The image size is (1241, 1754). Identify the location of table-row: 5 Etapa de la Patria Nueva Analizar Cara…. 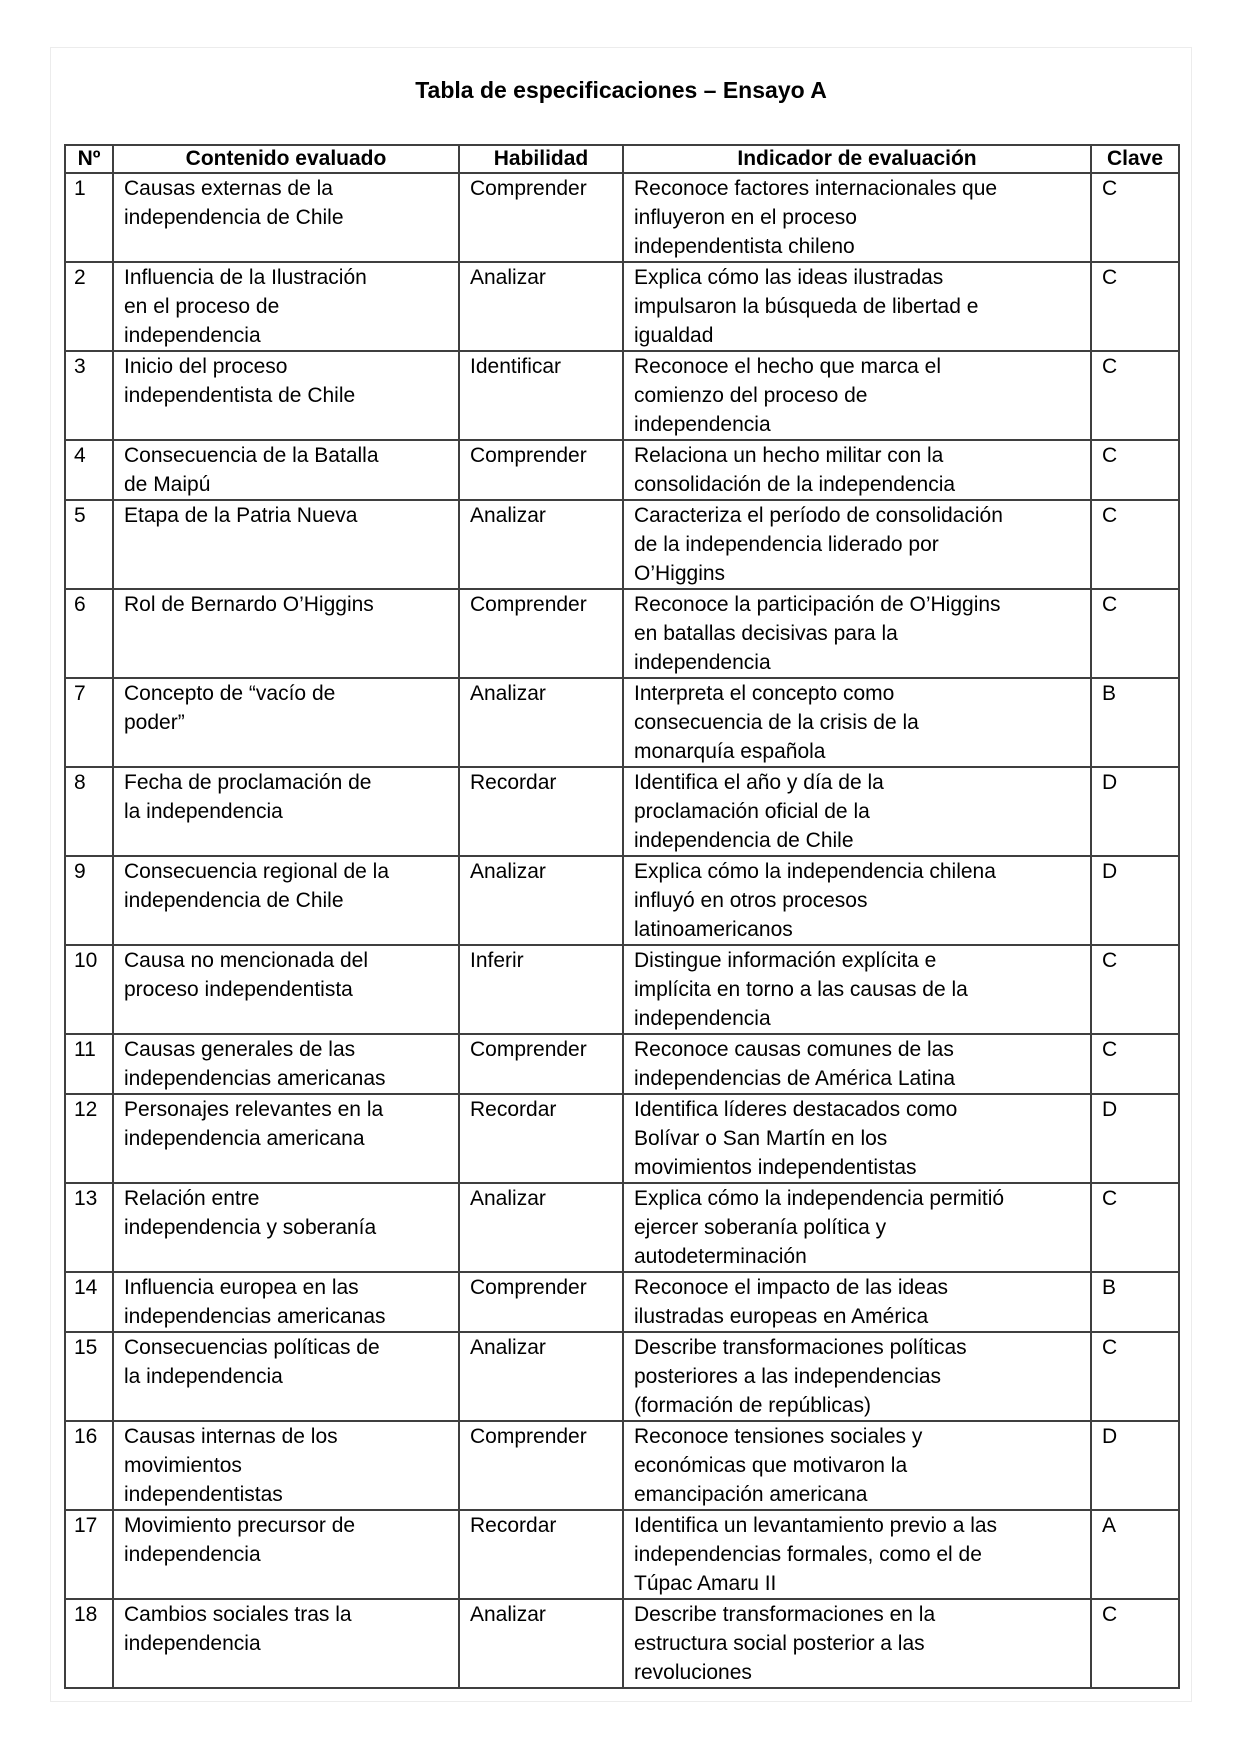
(622, 544).